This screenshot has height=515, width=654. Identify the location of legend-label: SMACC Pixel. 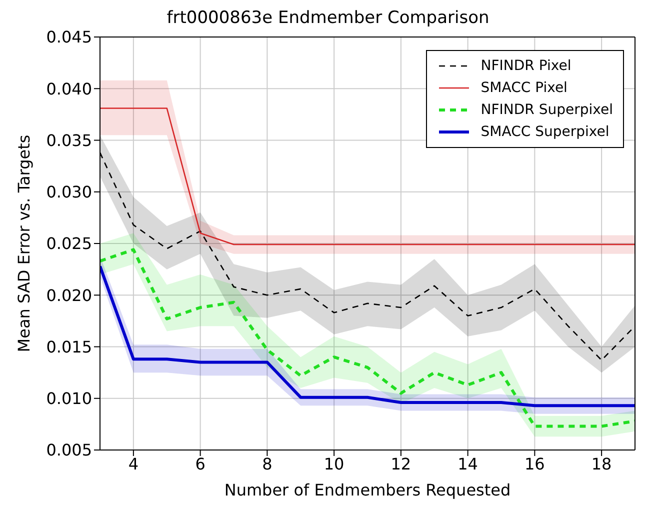
(524, 88).